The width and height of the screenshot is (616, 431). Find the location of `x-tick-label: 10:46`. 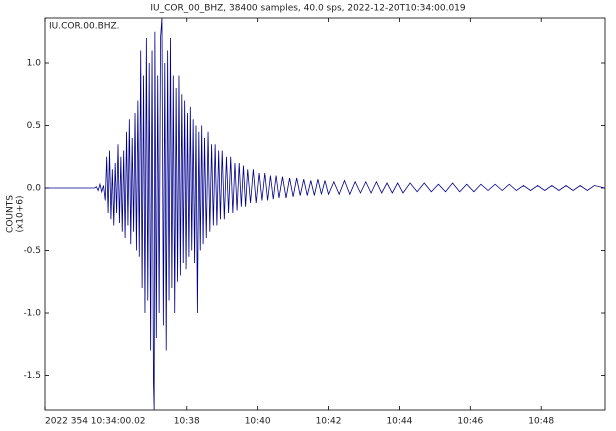

x-tick-label: 10:46 is located at coordinates (470, 422).